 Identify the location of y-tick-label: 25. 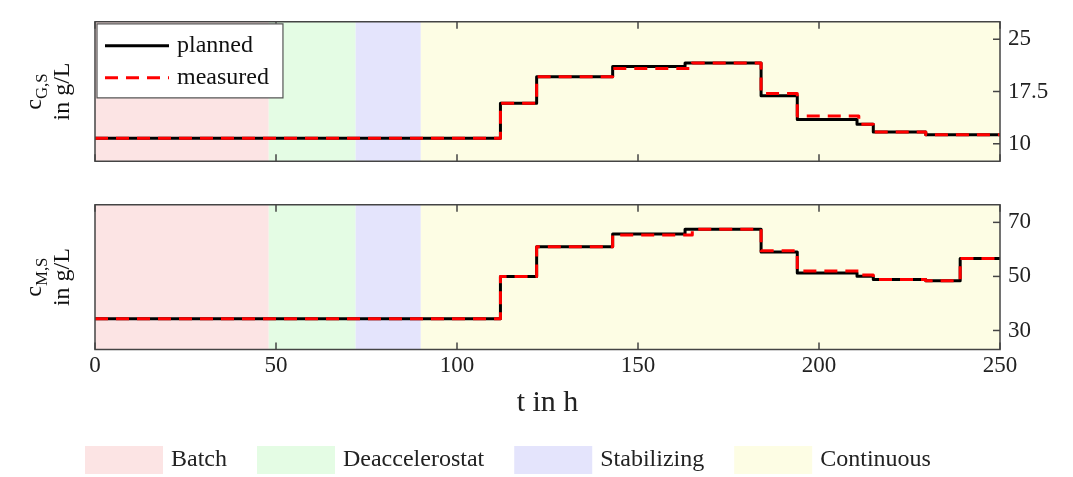
(1019, 38).